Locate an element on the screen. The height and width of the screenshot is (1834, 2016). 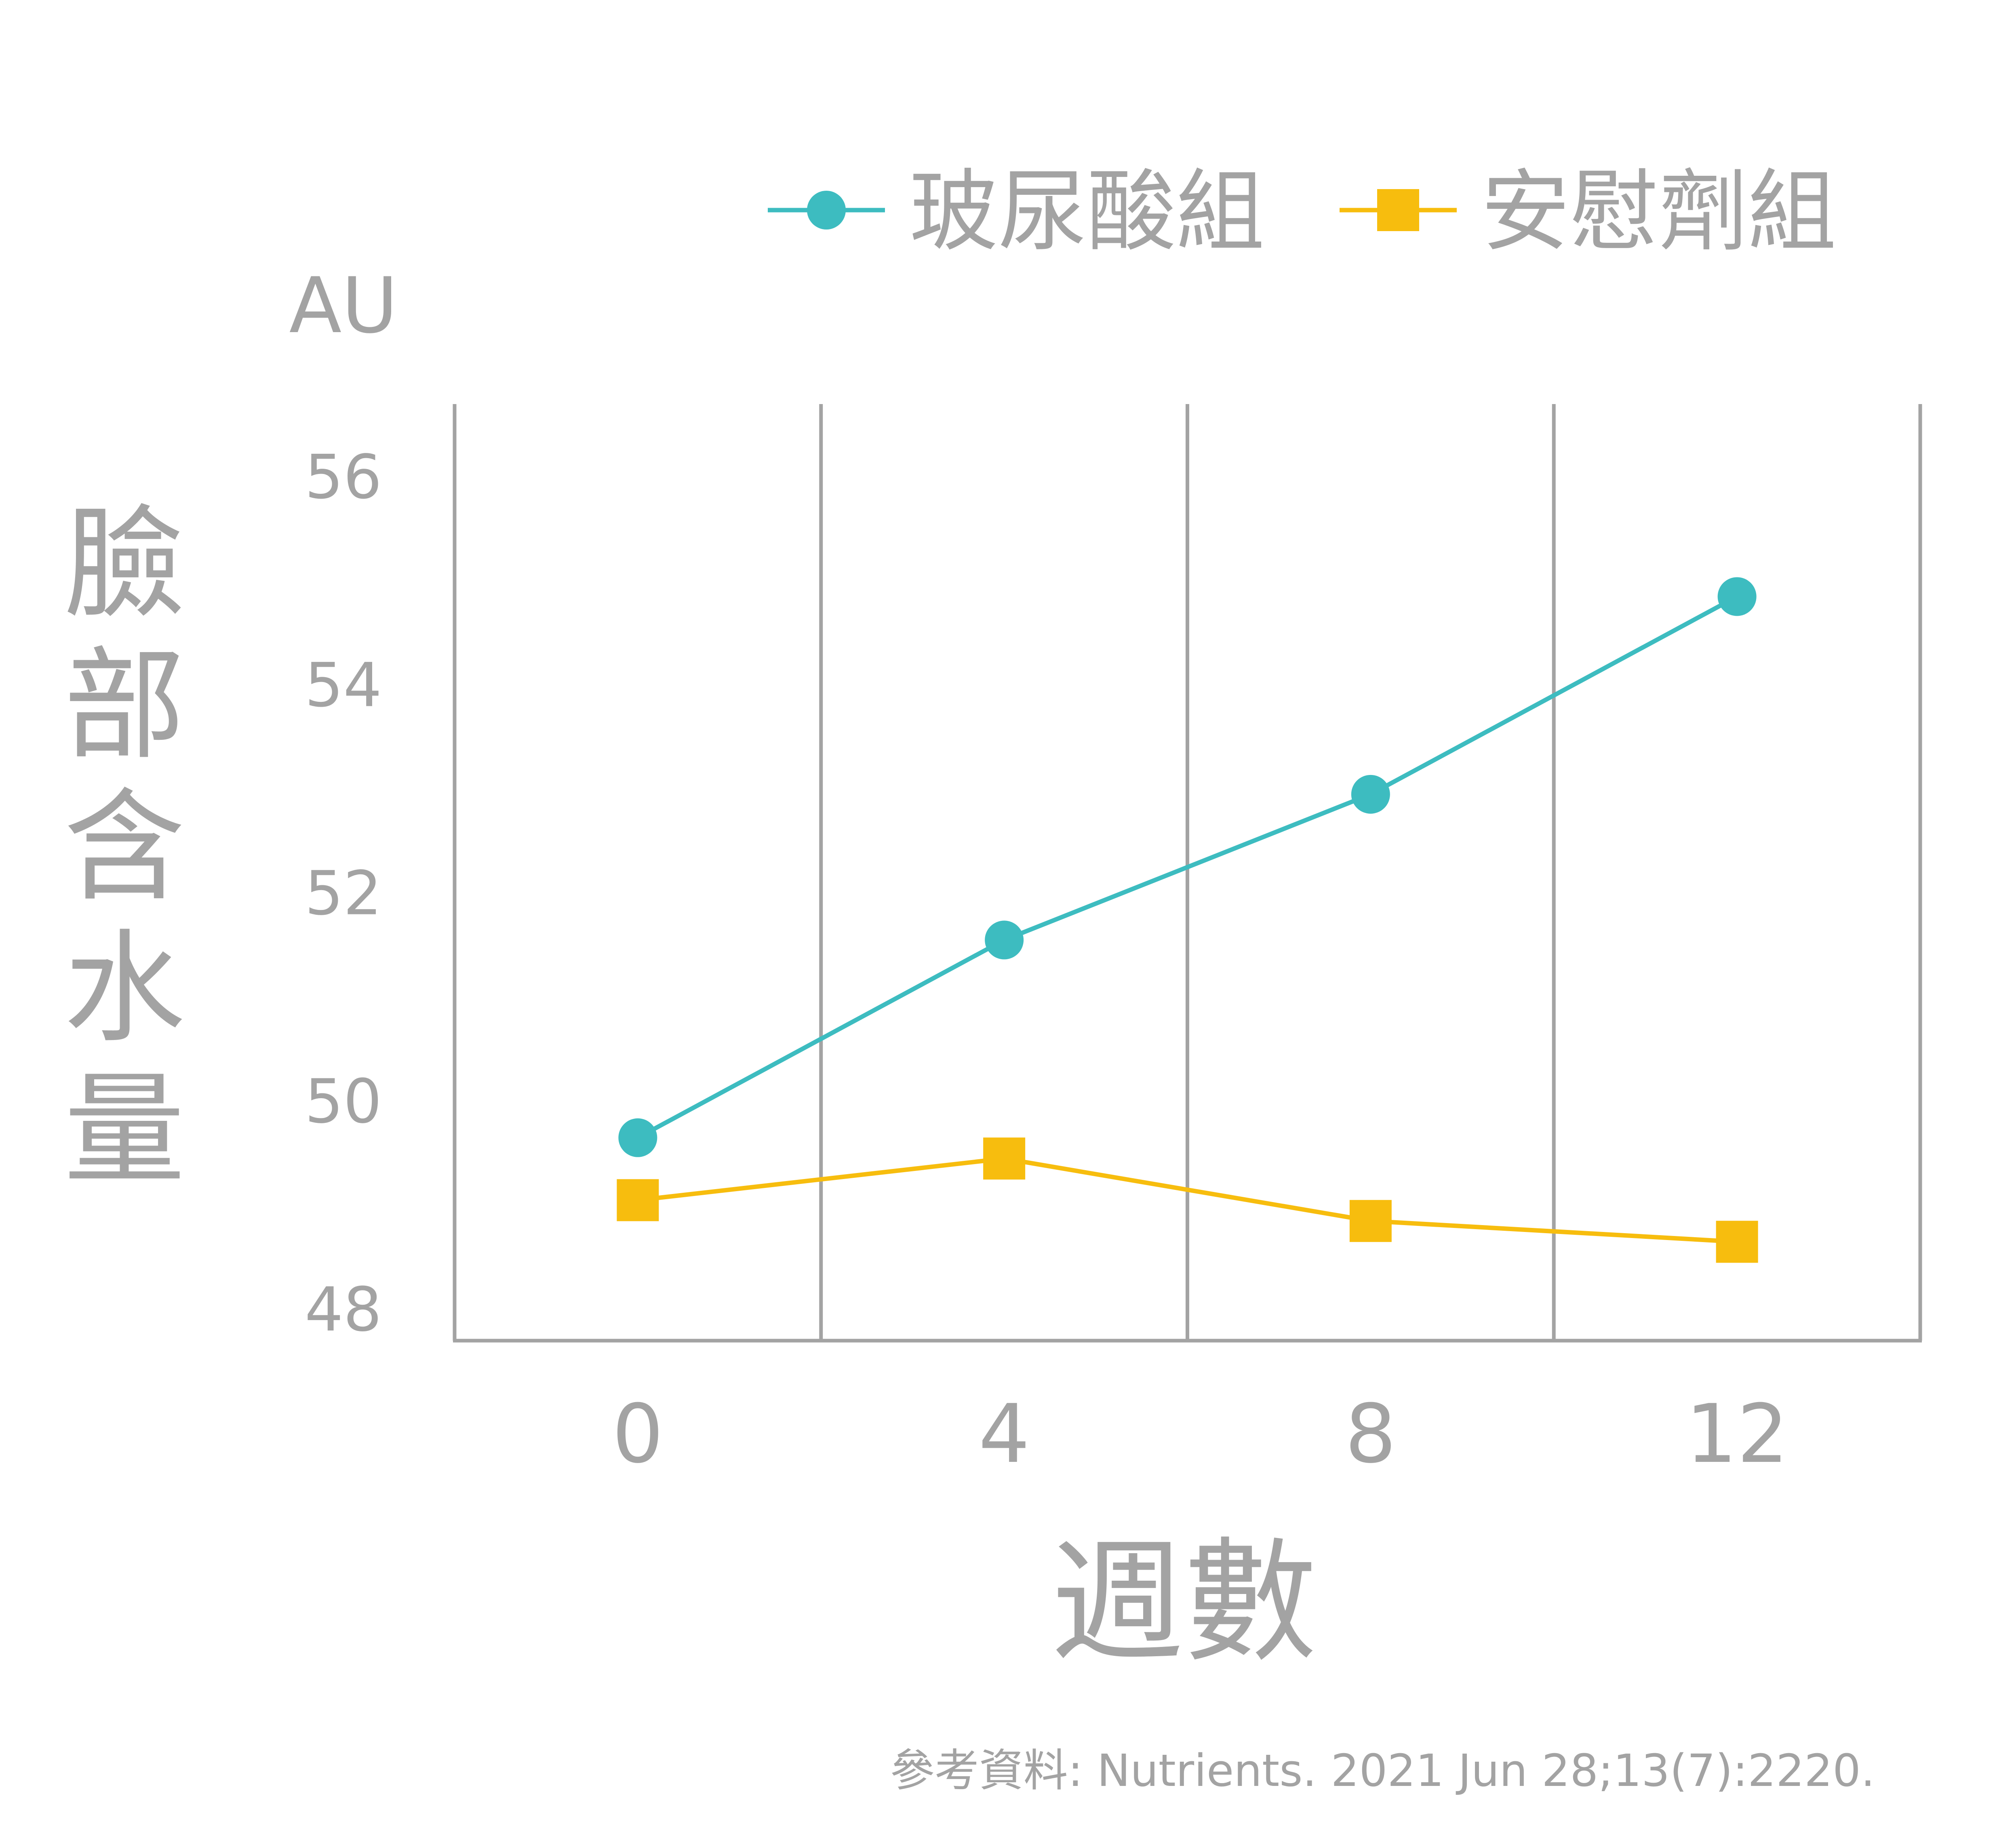
y-axis-title-char: 臉 is located at coordinates (125, 564).